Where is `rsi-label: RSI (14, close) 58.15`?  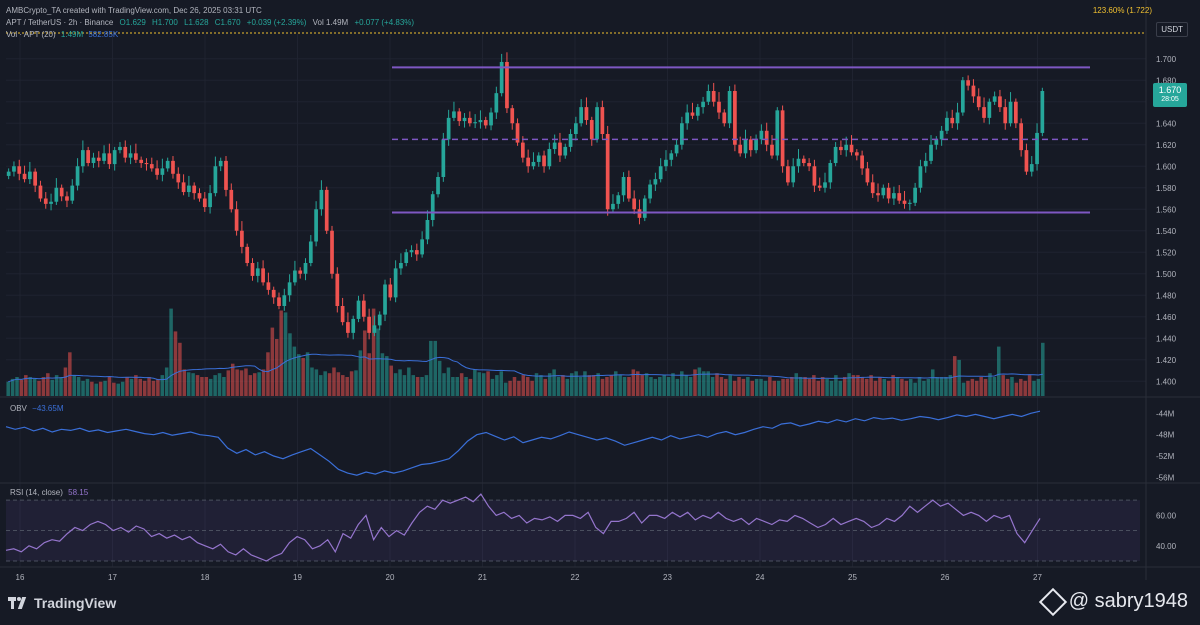
rsi-label: RSI (14, close) 58.15 is located at coordinates (49, 492).